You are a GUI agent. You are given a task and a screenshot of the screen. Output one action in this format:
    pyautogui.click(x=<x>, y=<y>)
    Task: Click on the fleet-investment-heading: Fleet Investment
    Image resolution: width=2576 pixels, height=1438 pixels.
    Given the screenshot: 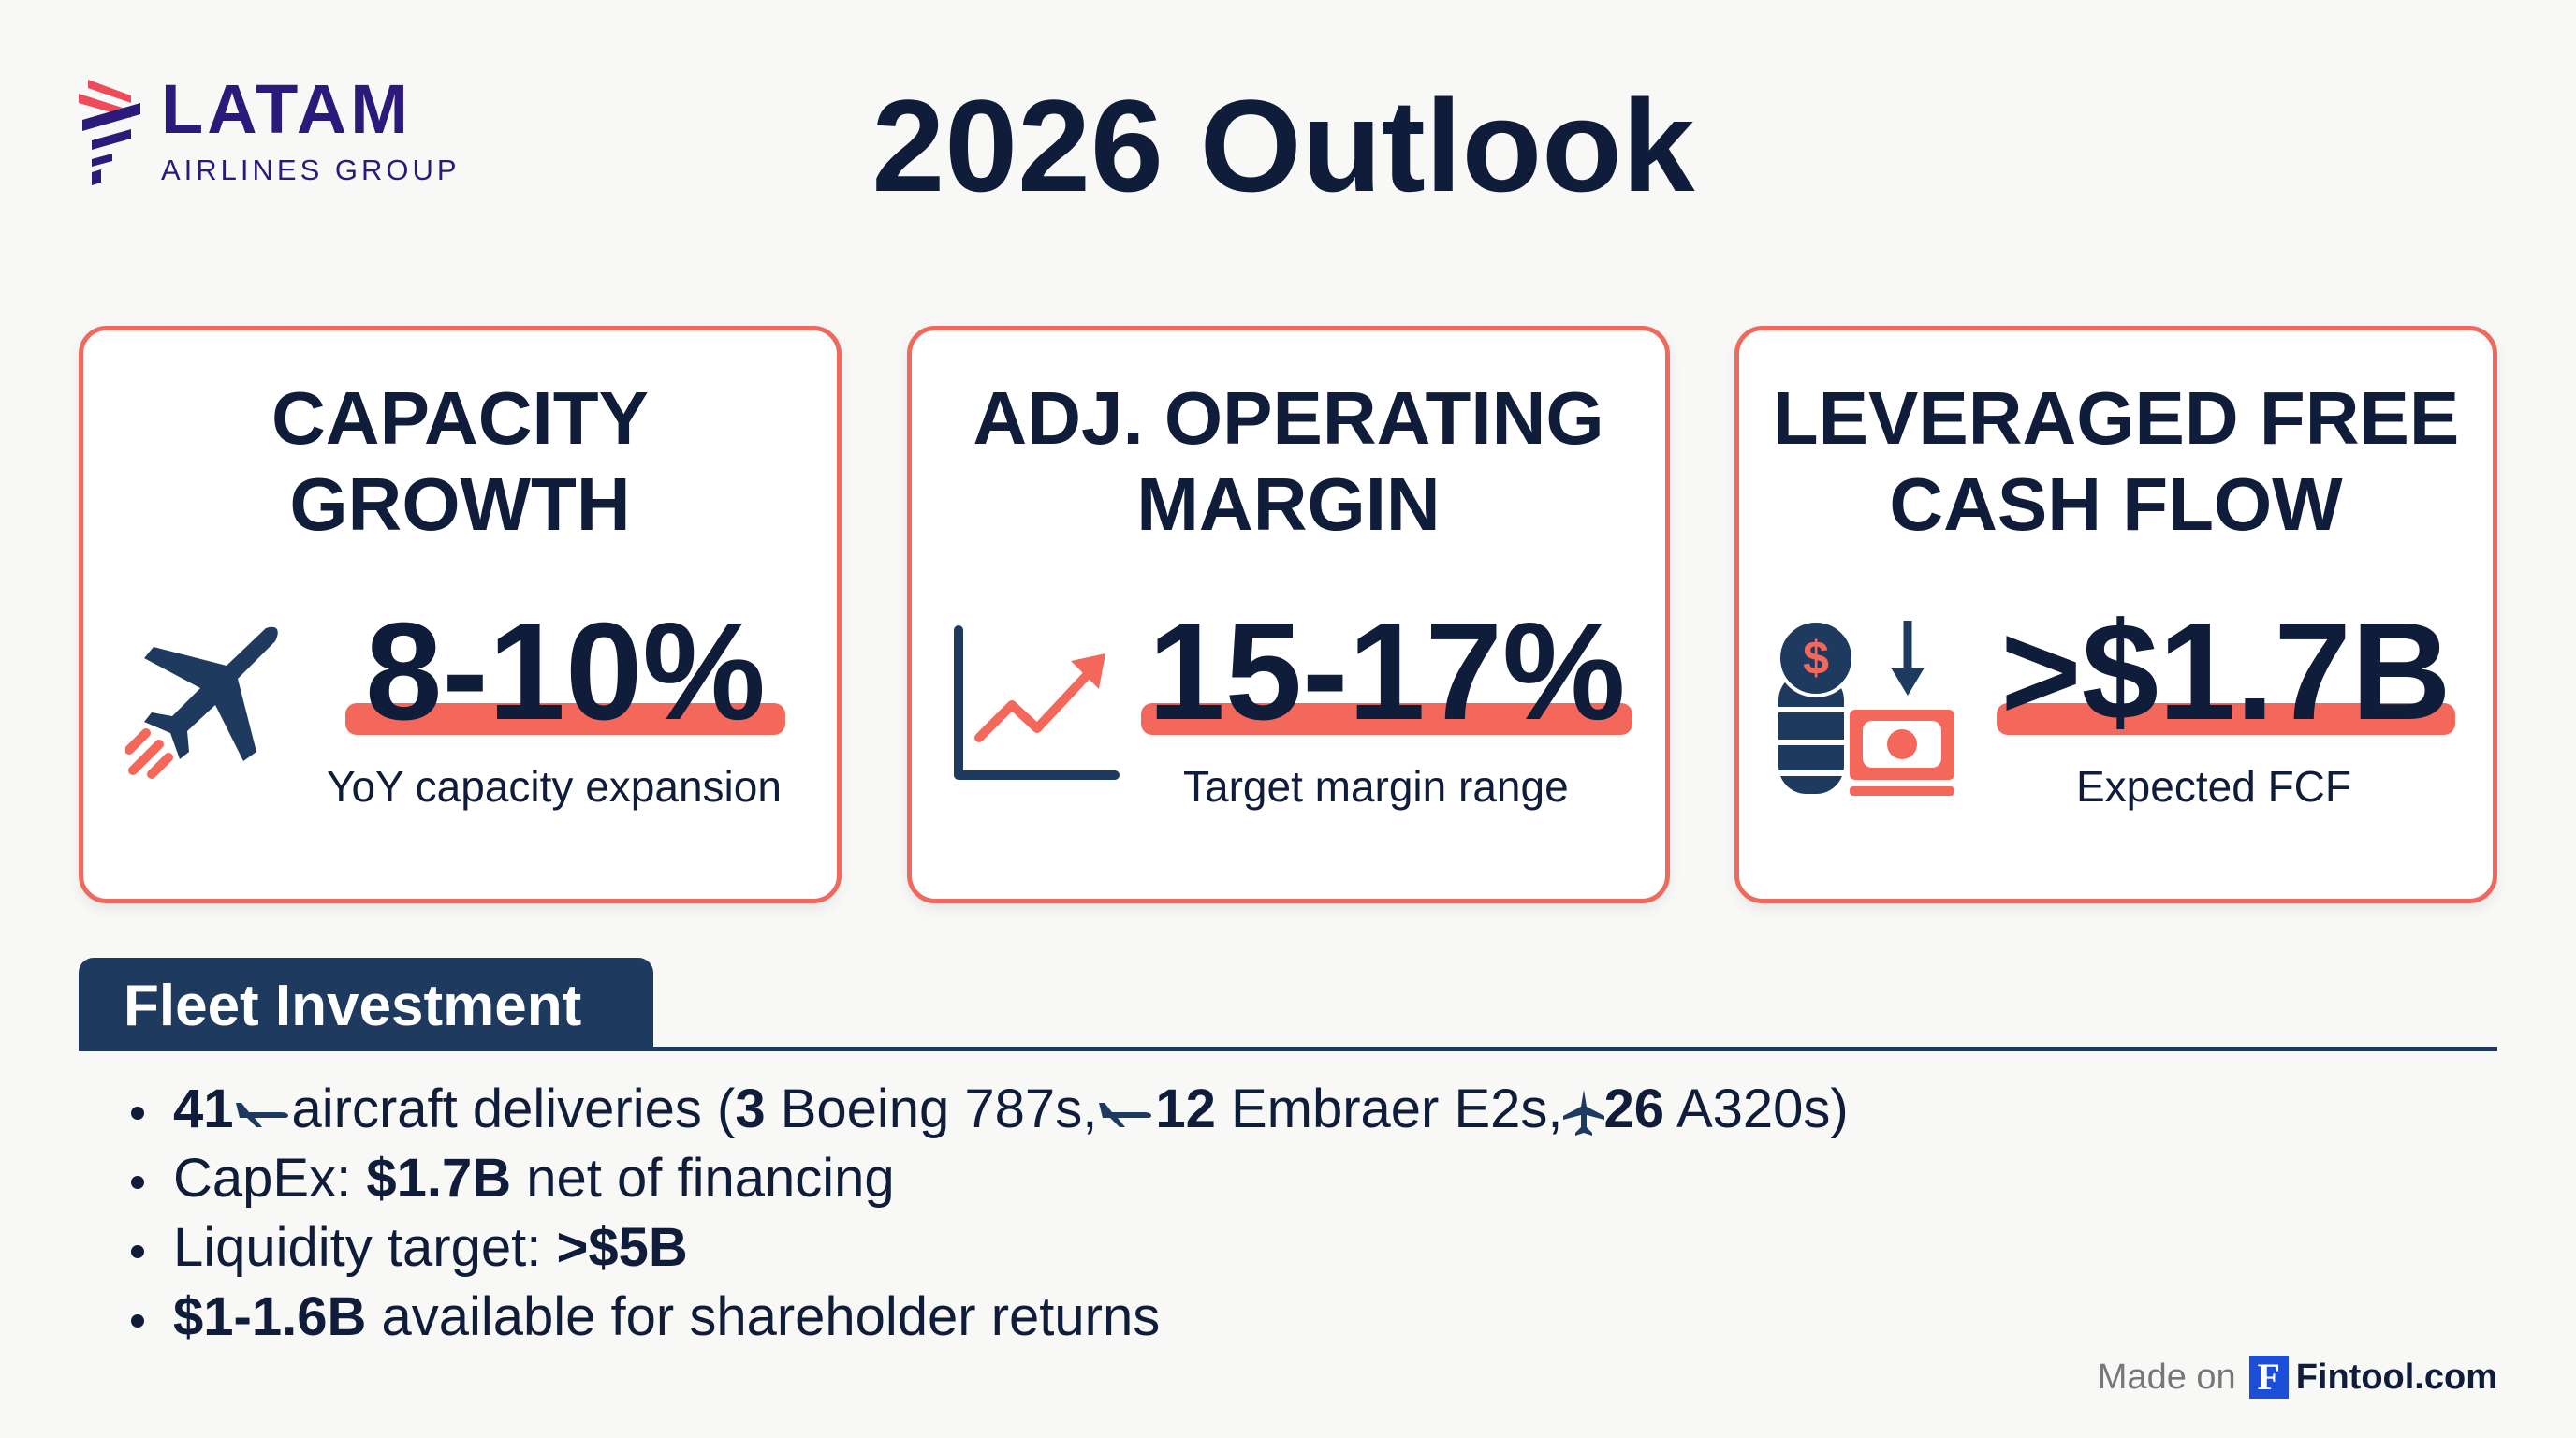 What is the action you would take?
    pyautogui.click(x=366, y=1004)
    